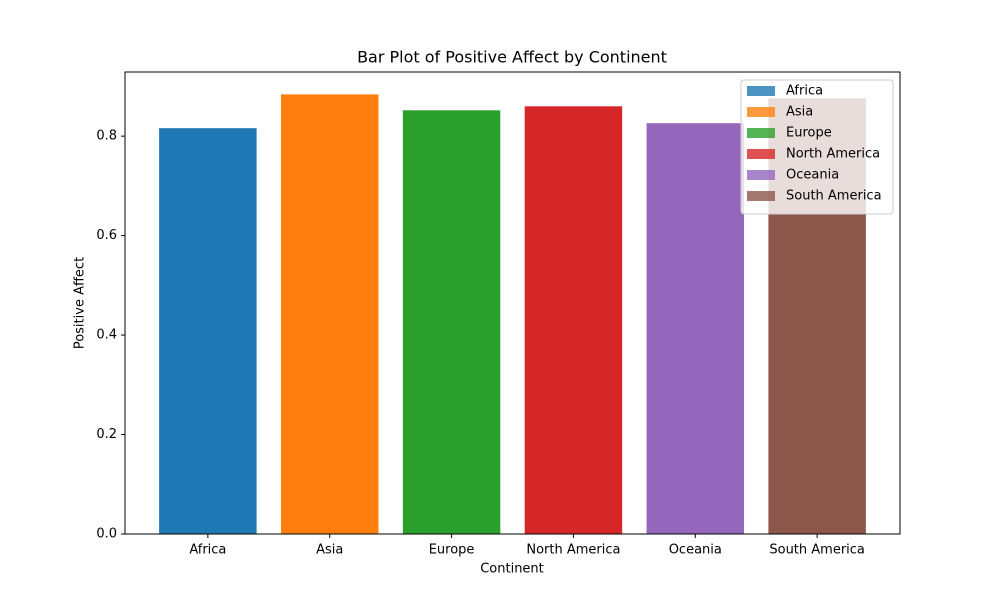  Describe the element at coordinates (833, 154) in the screenshot. I see `legend-label: North America` at that location.